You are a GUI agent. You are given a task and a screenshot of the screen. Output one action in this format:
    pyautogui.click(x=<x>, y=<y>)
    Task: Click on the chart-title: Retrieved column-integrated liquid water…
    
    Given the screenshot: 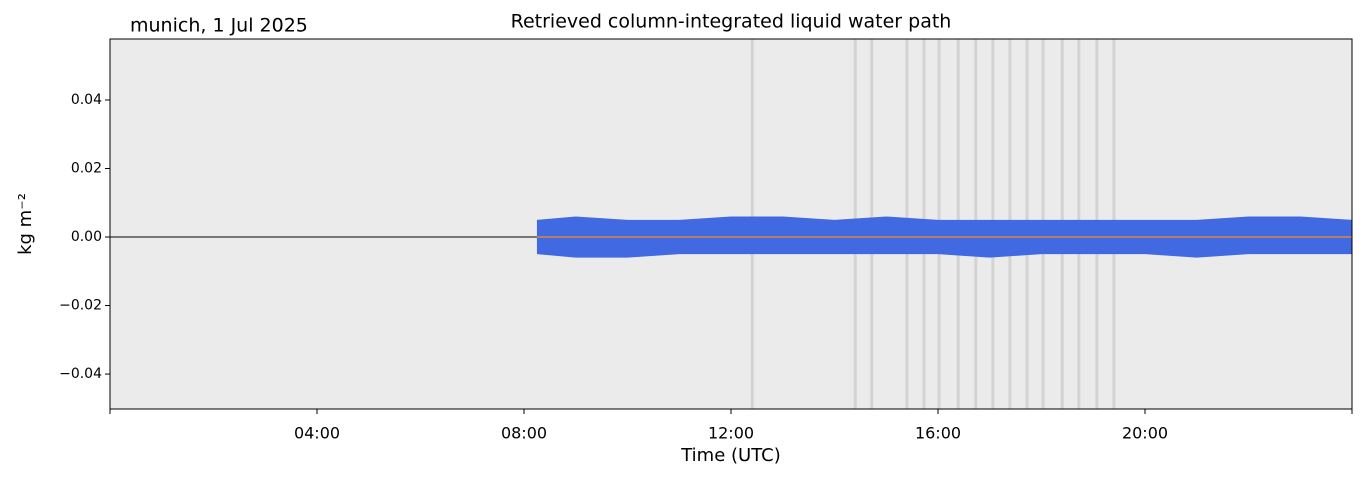 What is the action you would take?
    pyautogui.click(x=731, y=22)
    